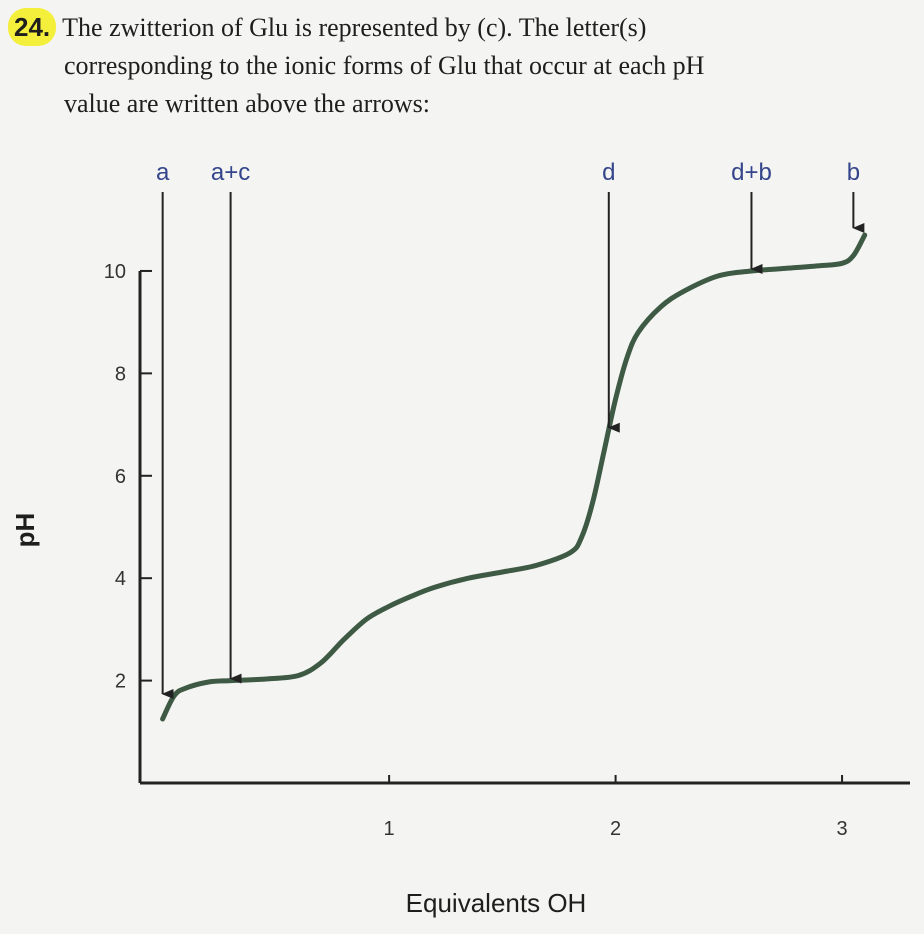 The image size is (924, 934). I want to click on y-axis-label: pH, so click(25, 530).